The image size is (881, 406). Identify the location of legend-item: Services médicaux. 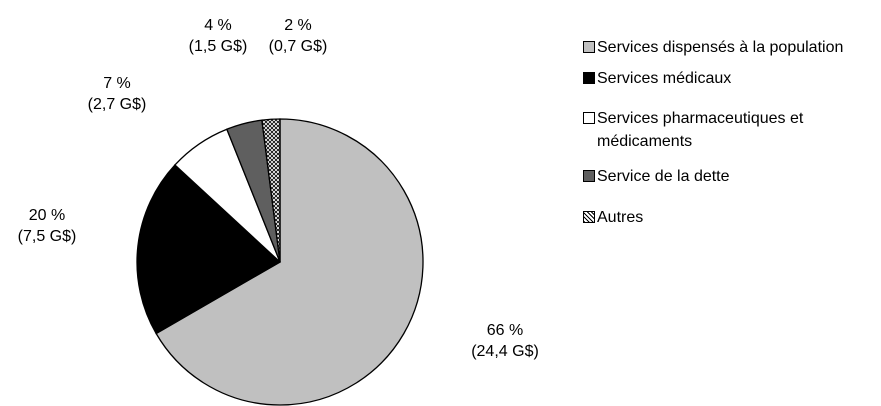
(732, 78).